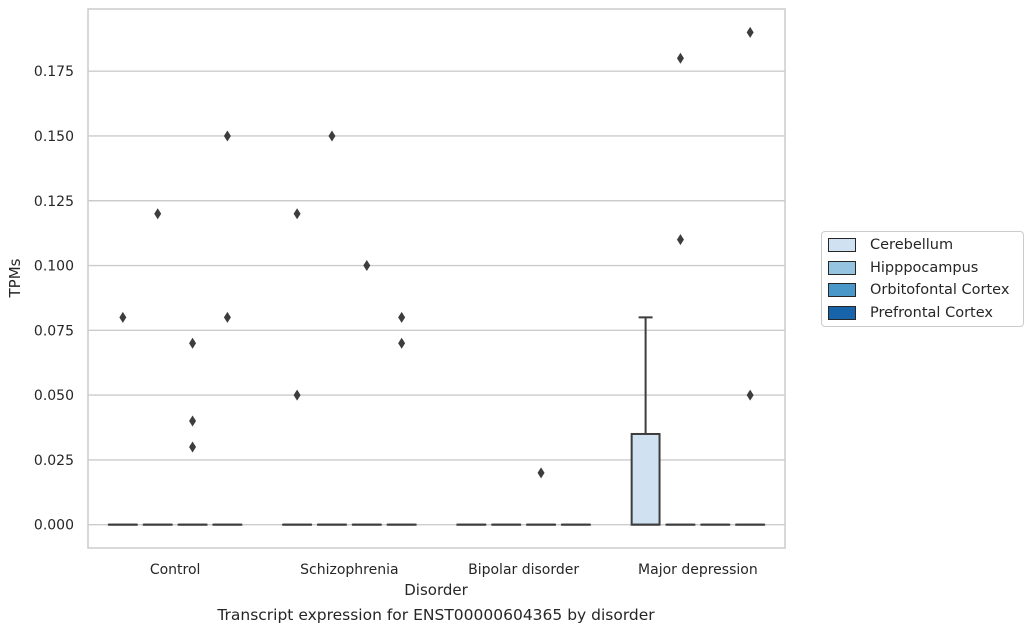  Describe the element at coordinates (698, 570) in the screenshot. I see `x-tick-label: Major depression` at that location.